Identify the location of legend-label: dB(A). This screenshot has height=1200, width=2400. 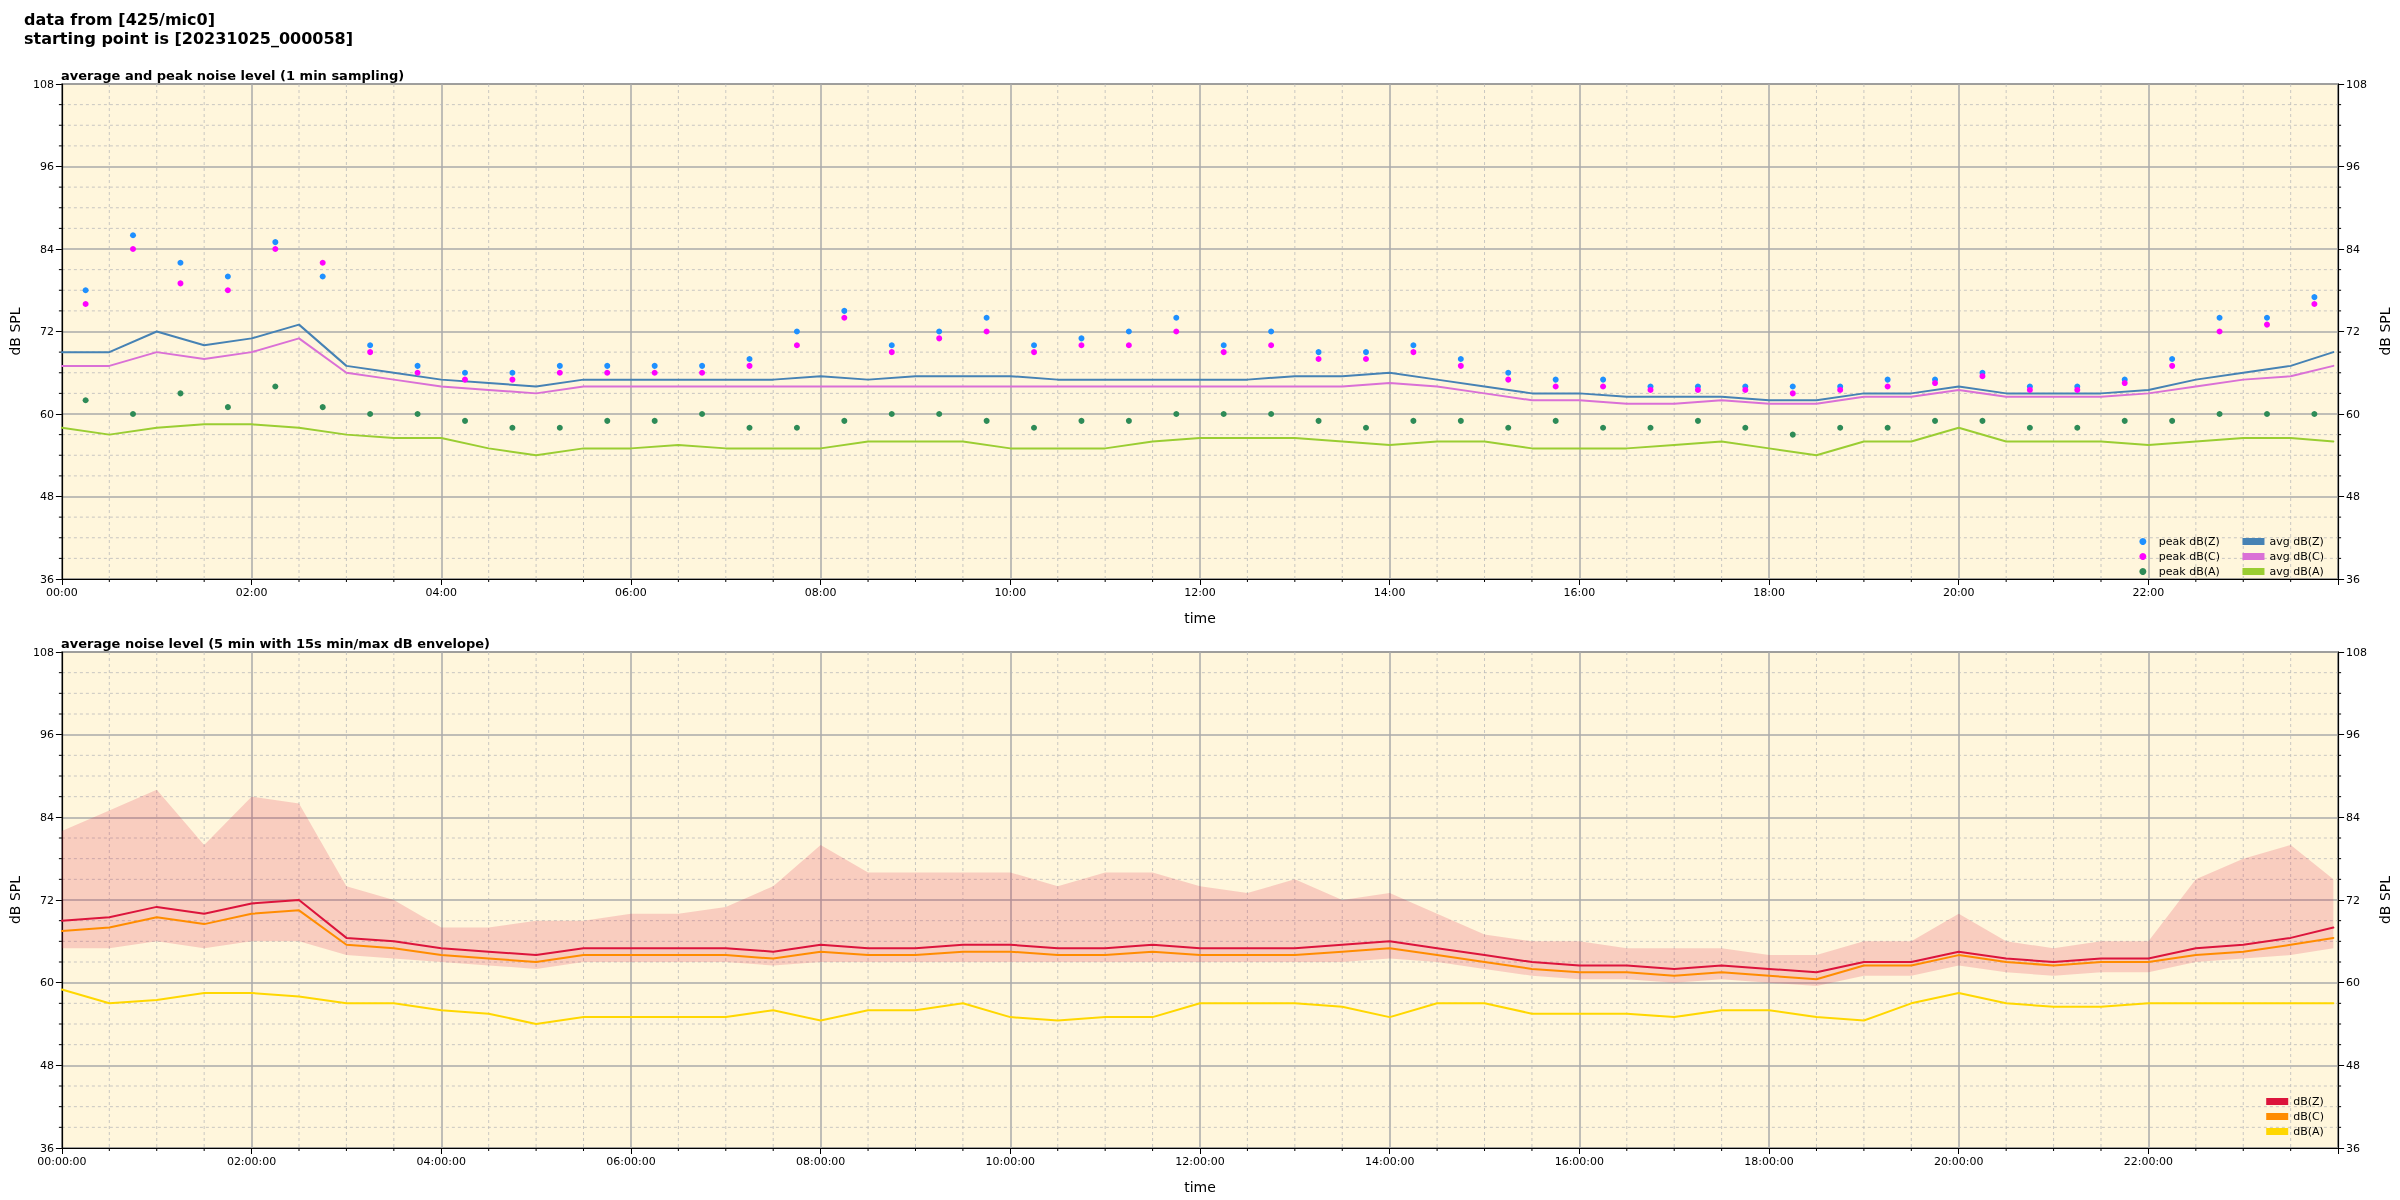
(2308, 1131).